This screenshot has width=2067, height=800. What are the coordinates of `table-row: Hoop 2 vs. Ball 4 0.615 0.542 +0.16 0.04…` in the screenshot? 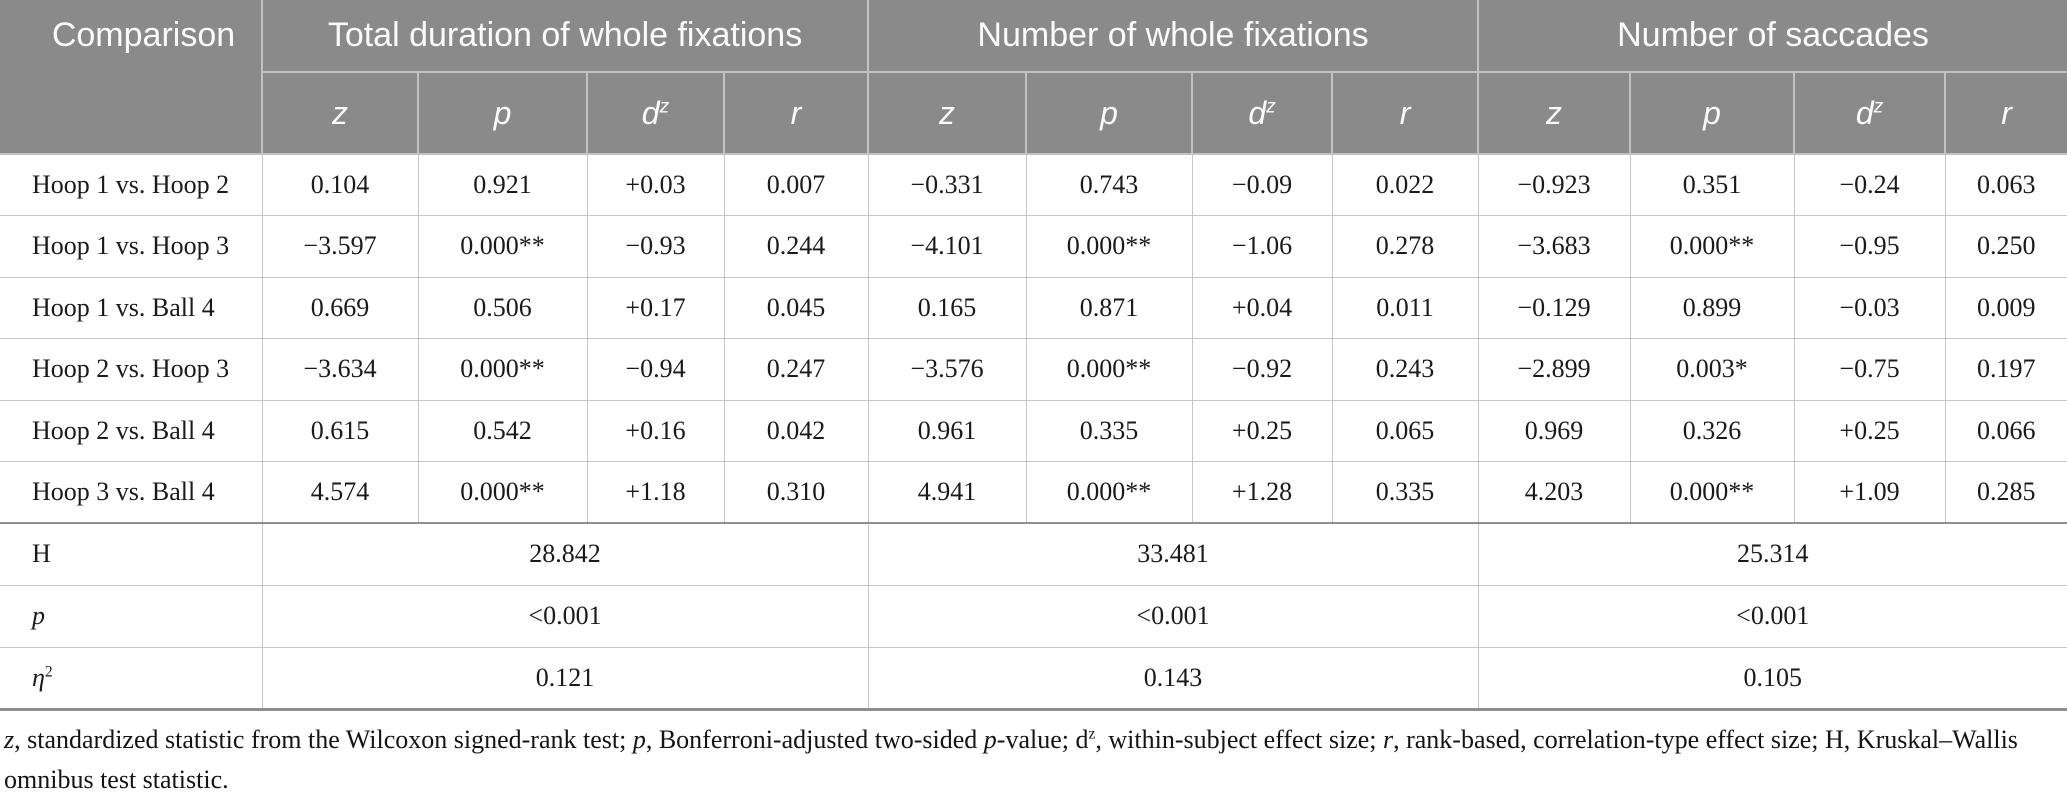 It's located at (1033, 430).